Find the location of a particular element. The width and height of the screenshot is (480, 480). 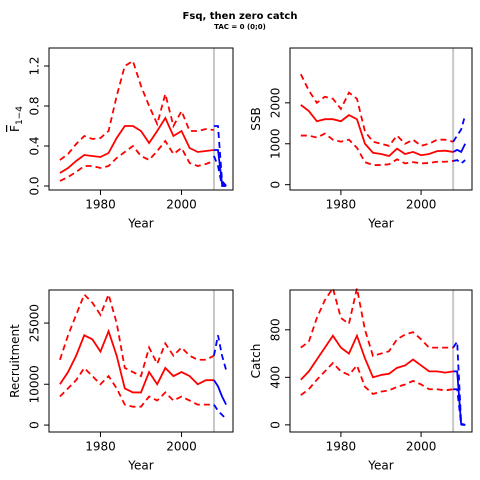

y-tick-label: 0.4 is located at coordinates (35, 145).